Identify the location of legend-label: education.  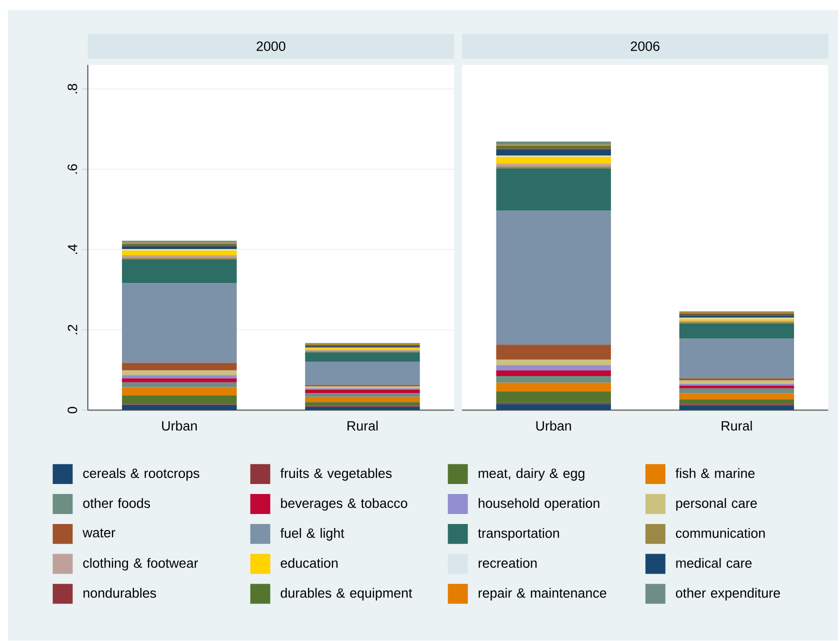
(309, 563).